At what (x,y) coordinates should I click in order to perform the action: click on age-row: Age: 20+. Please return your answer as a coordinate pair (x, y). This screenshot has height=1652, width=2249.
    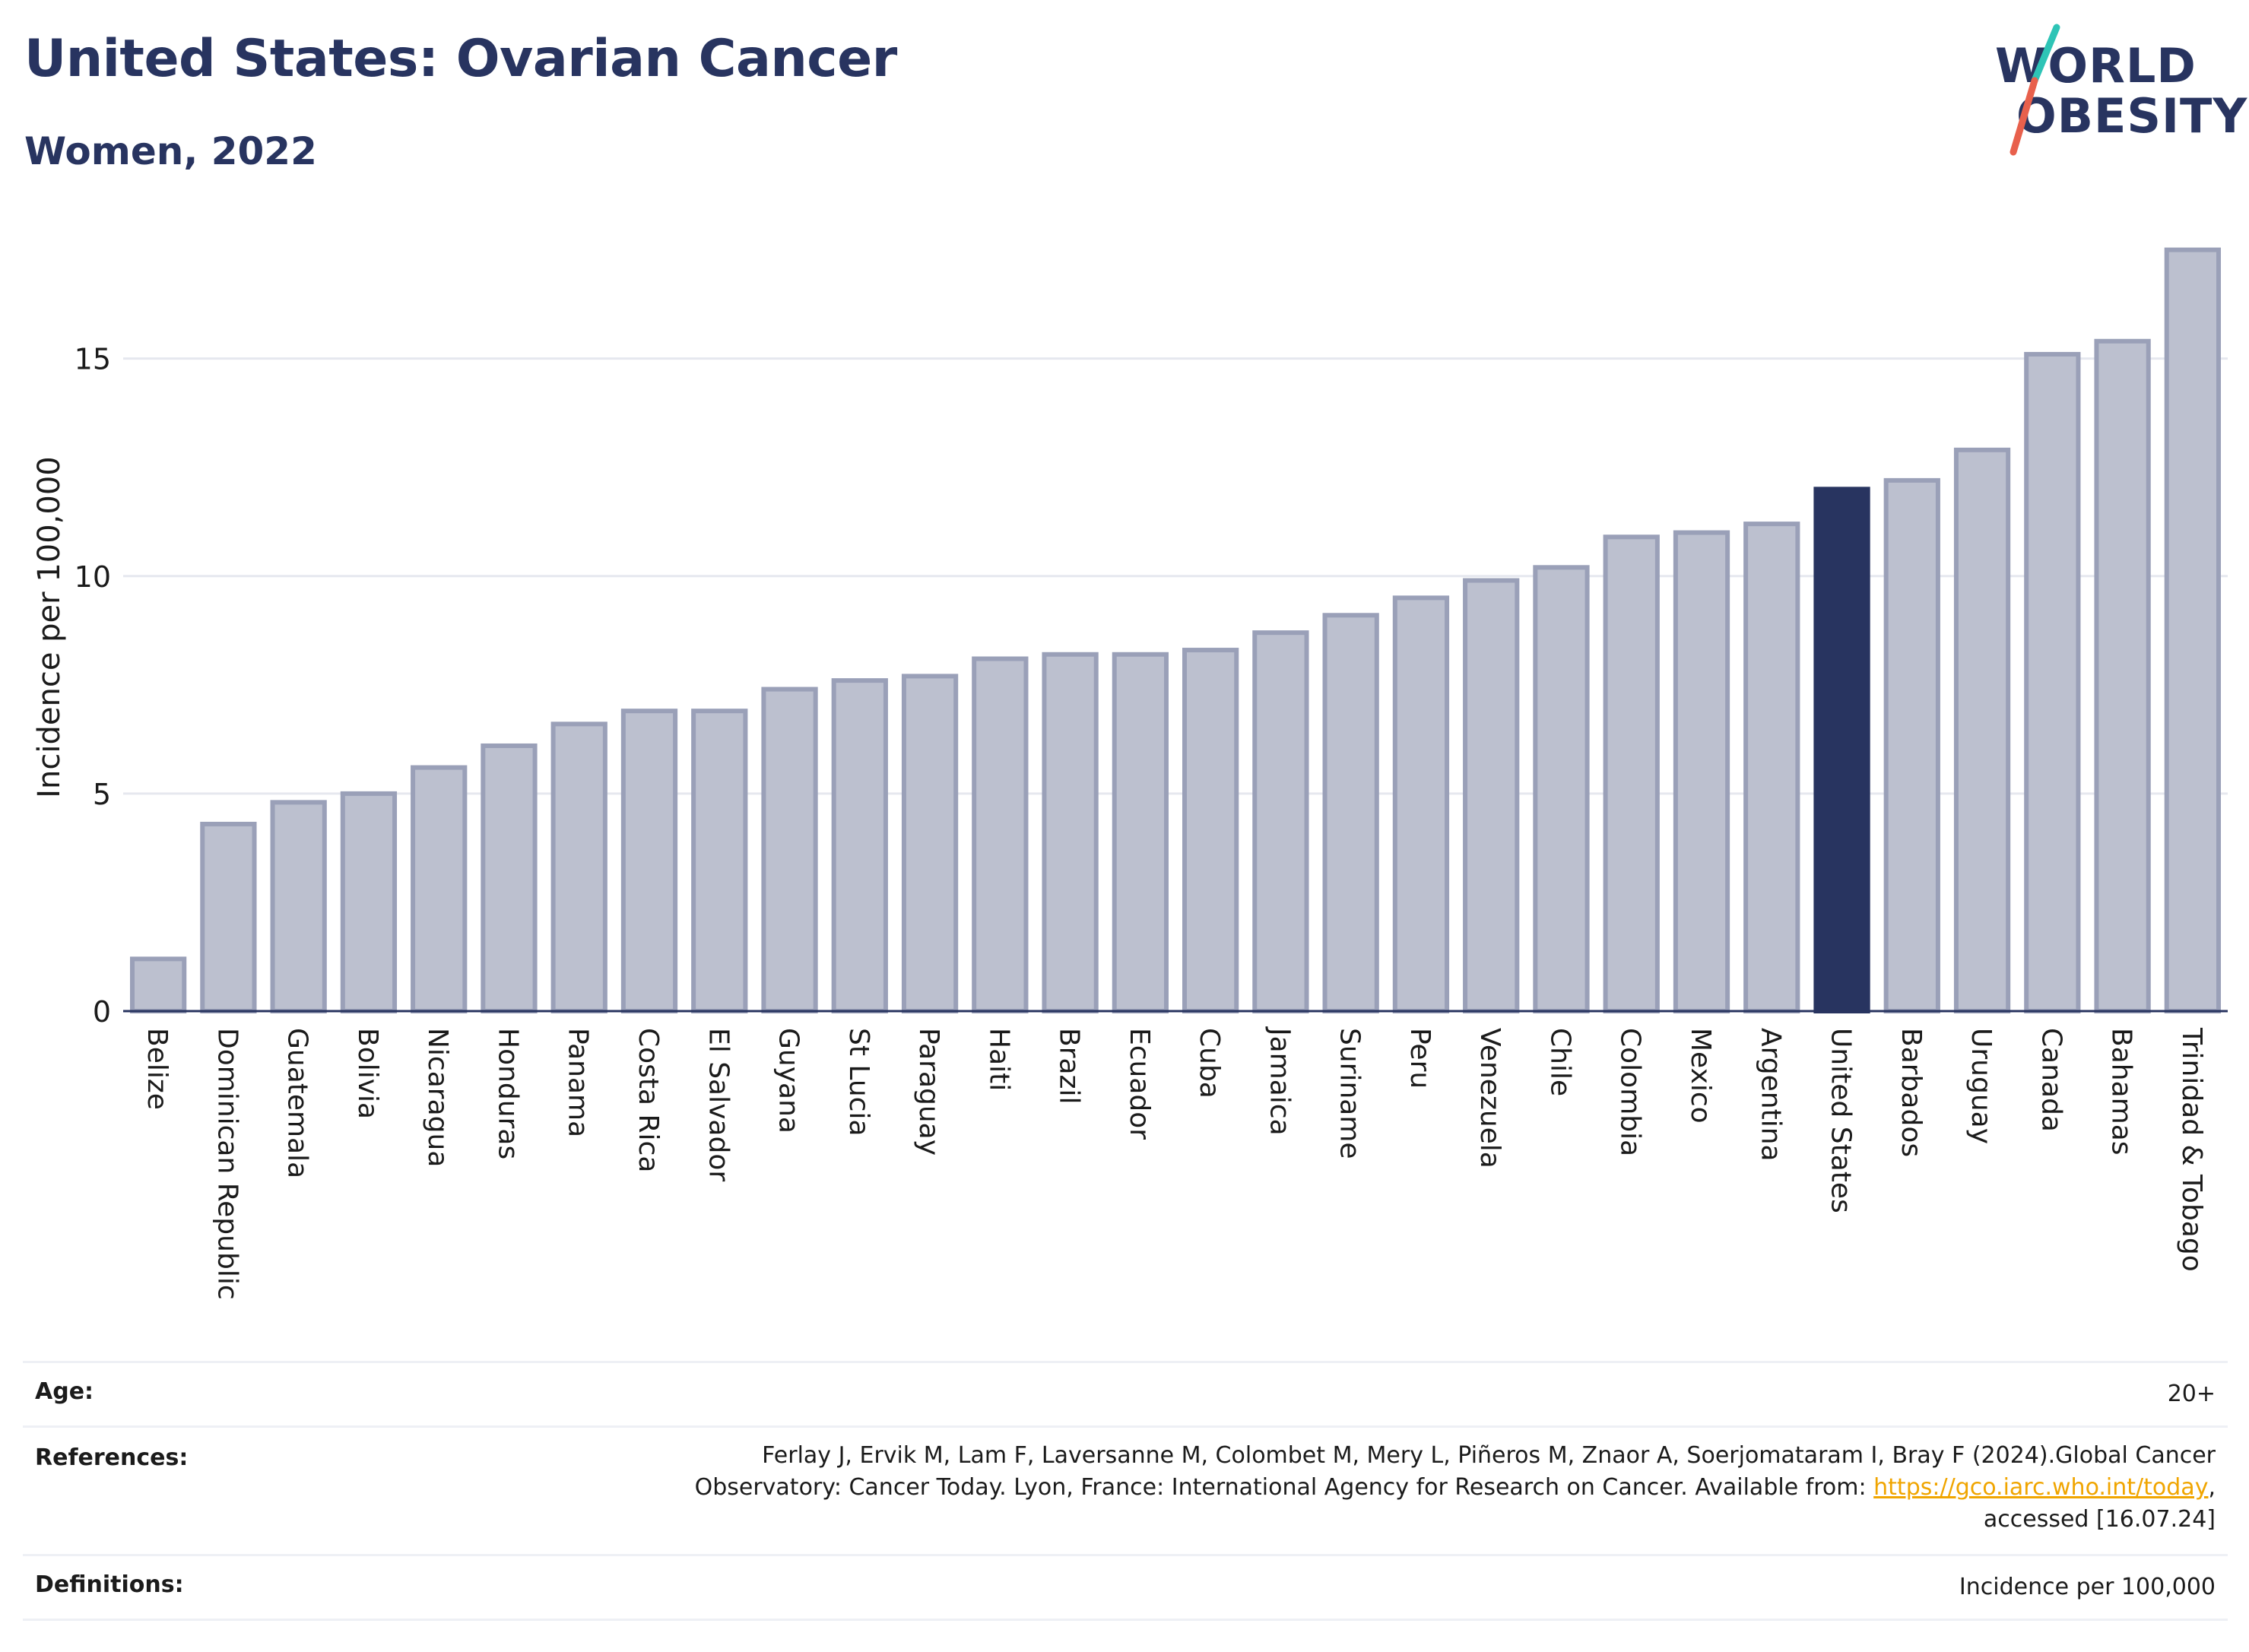
    Looking at the image, I should click on (1125, 1393).